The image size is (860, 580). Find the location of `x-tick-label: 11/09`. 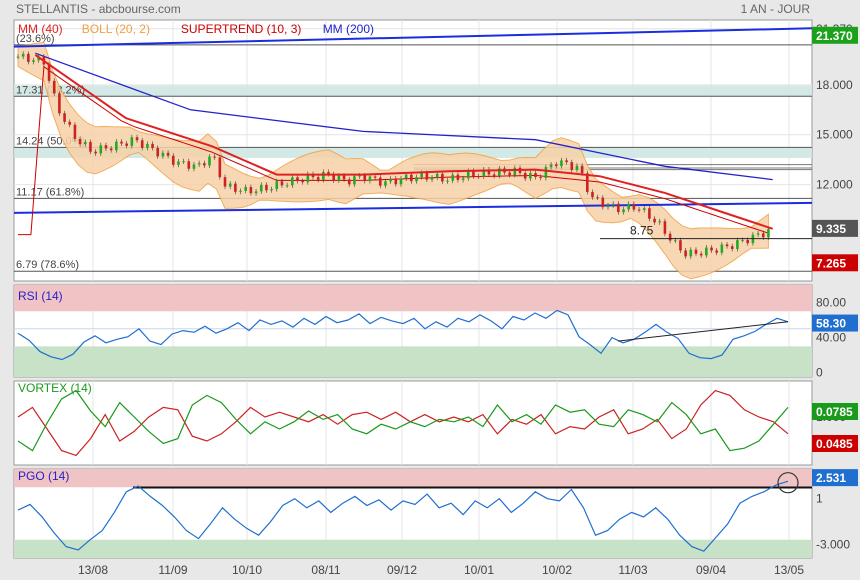

x-tick-label: 11/09 is located at coordinates (172, 570).